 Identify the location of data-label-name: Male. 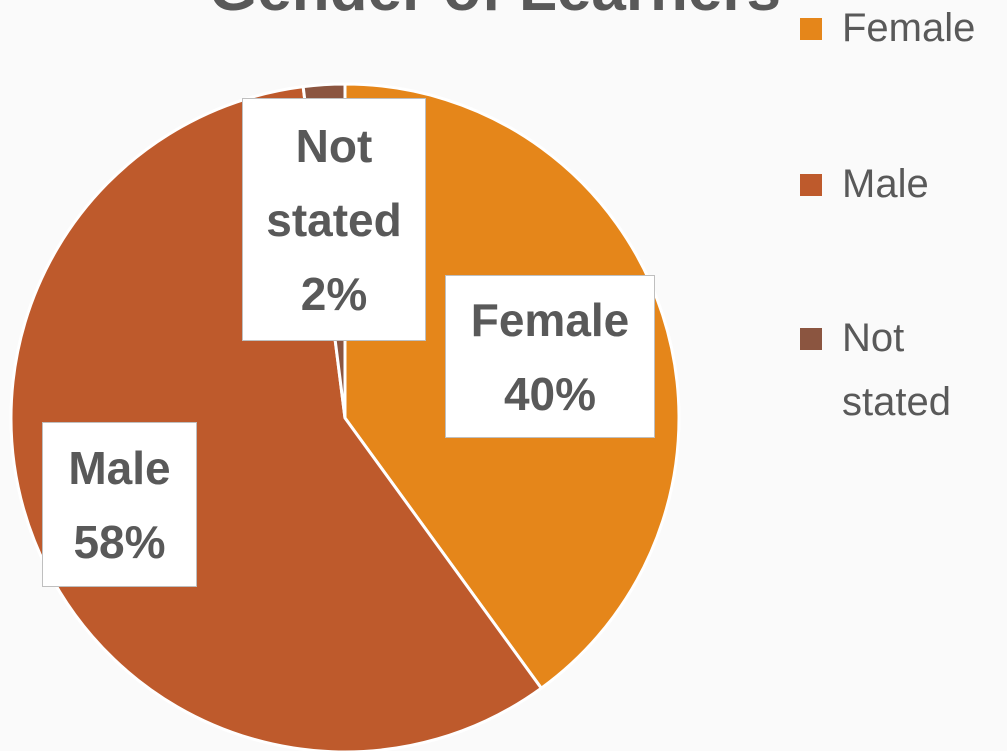
(119, 467).